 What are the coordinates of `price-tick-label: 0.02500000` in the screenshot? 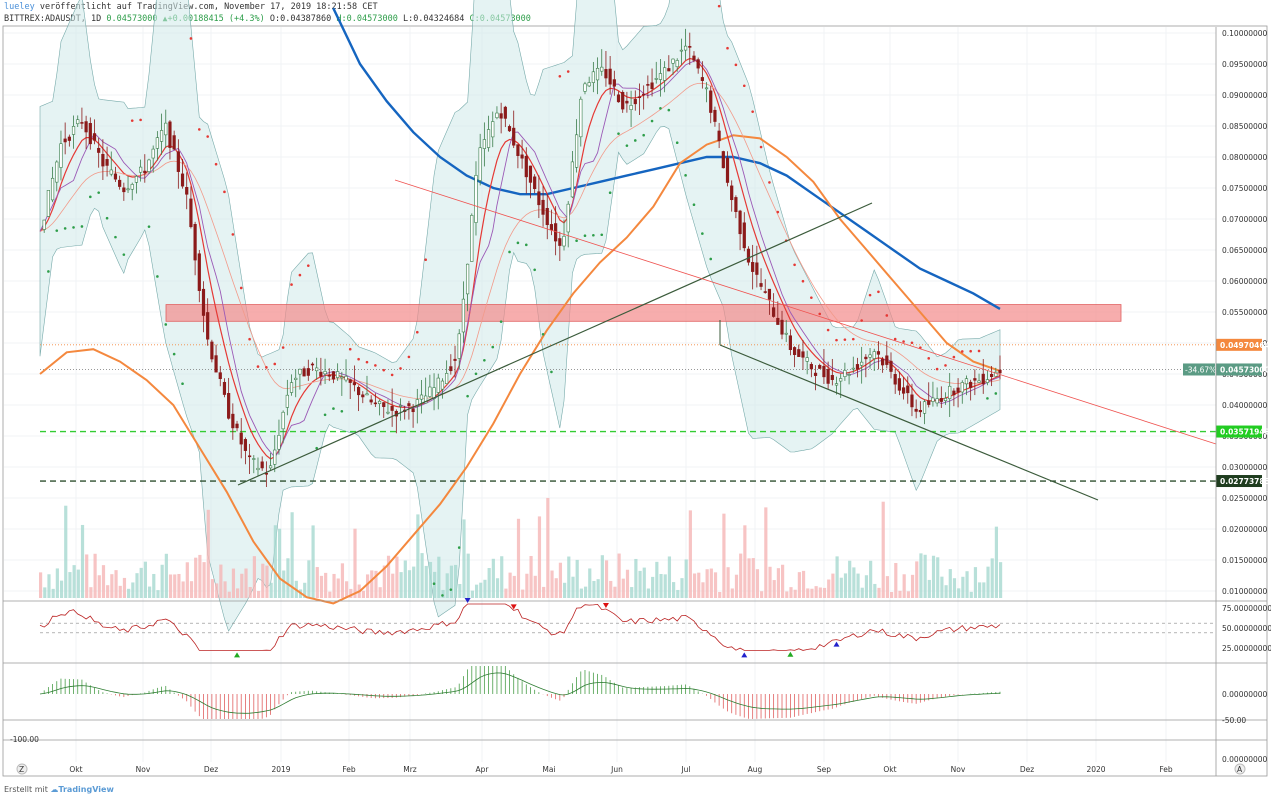 It's located at (1245, 498).